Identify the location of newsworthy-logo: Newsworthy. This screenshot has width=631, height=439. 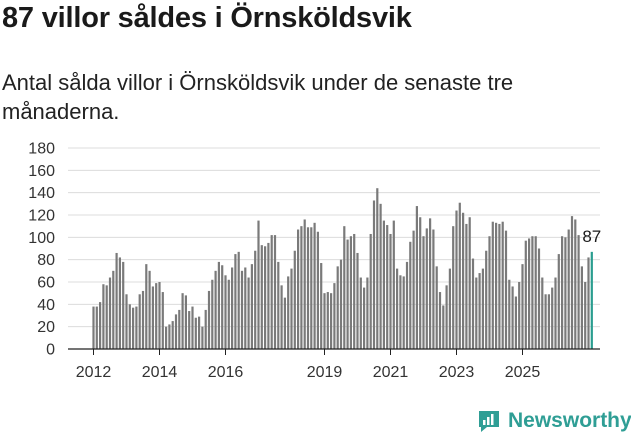
(553, 421).